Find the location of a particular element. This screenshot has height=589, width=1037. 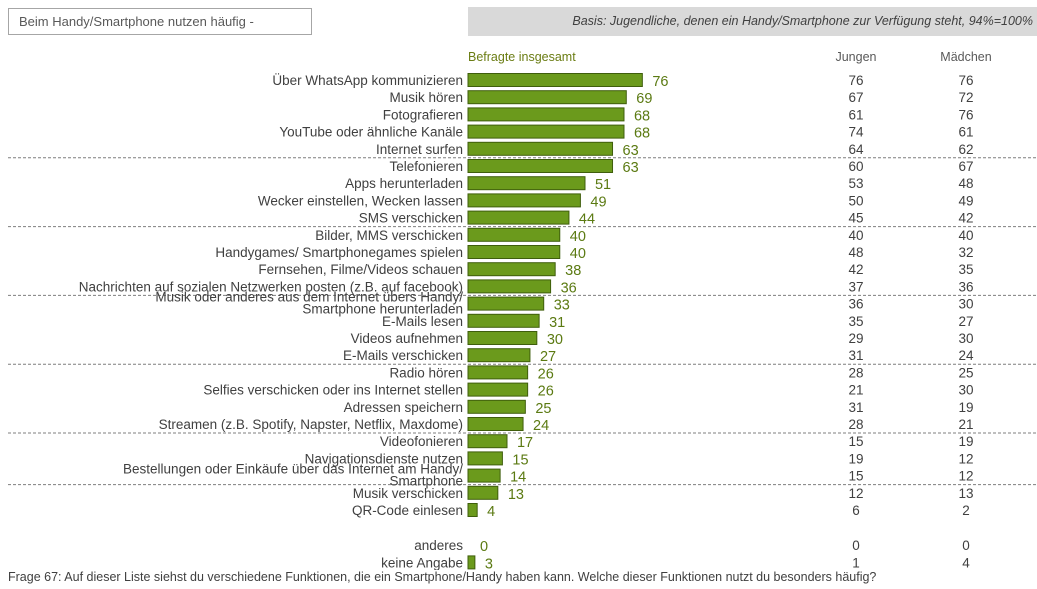

bar-value-label: 40 is located at coordinates (578, 254).